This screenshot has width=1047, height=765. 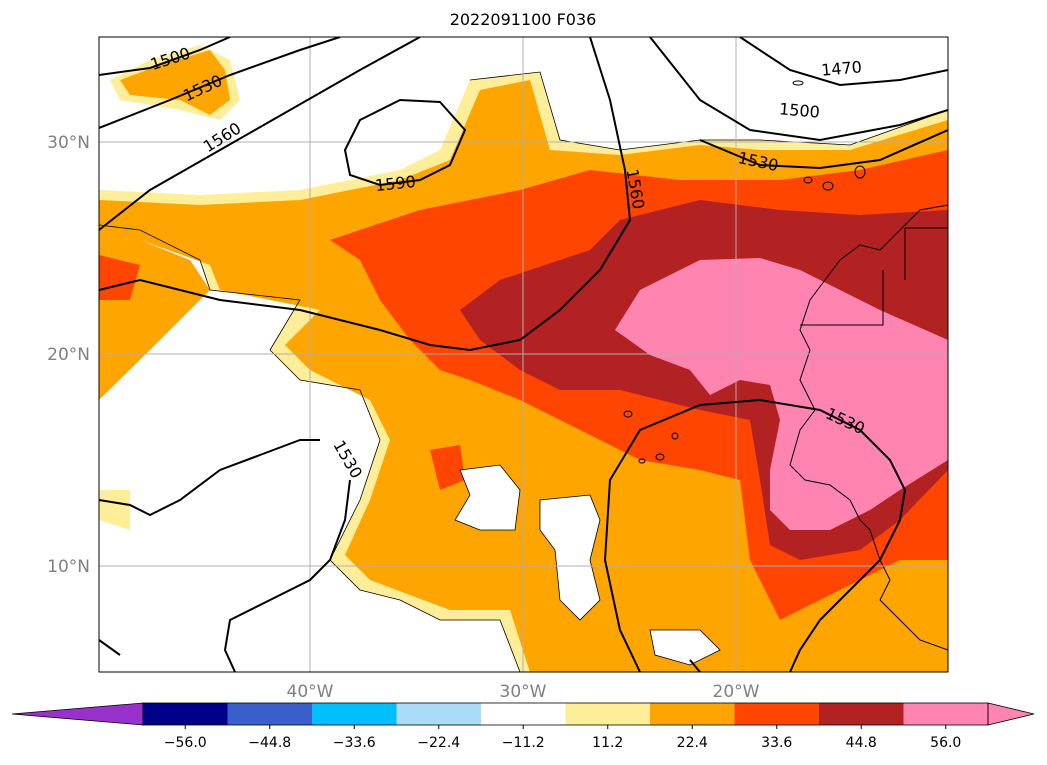 I want to click on colorbar-tick-label: 11.2, so click(x=607, y=743).